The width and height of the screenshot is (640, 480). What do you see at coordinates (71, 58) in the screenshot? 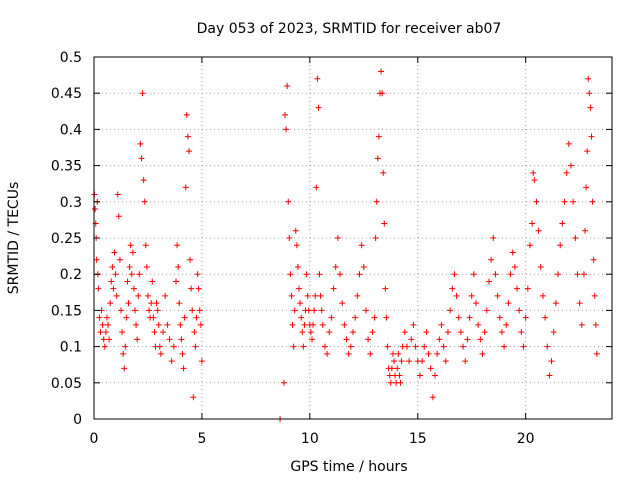
I see `y-tick-label: 0.5` at bounding box center [71, 58].